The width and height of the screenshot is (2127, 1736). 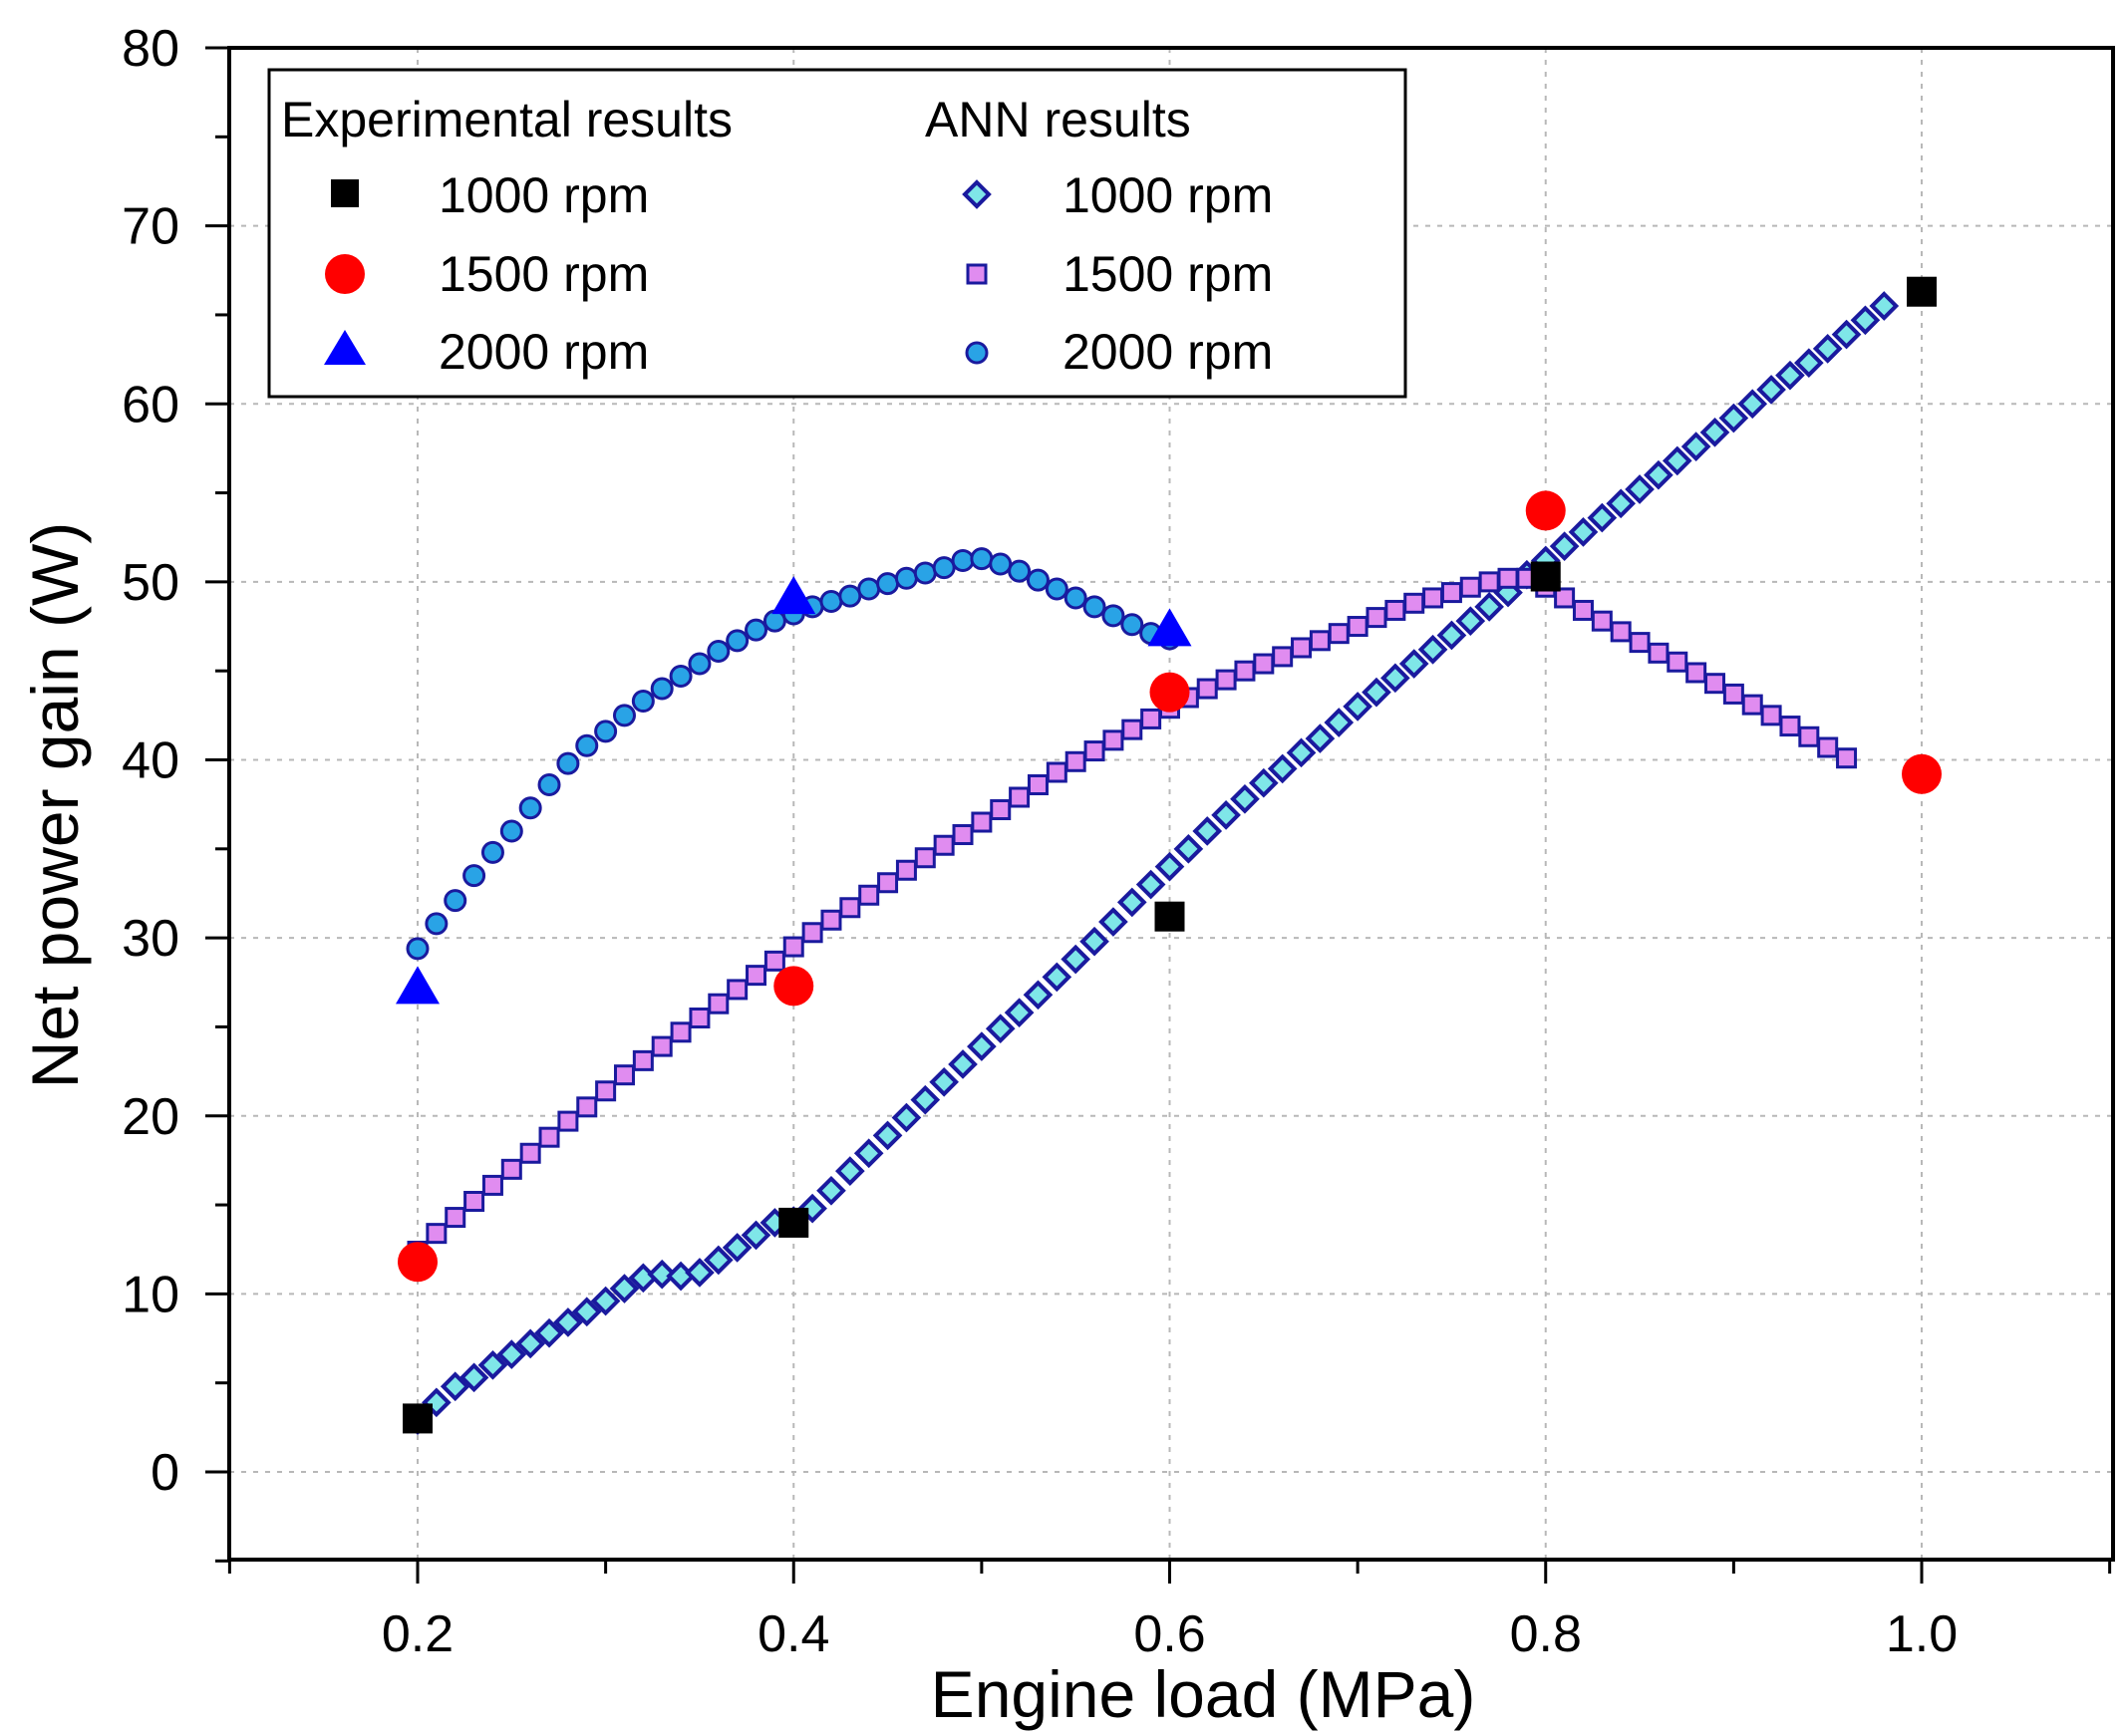 What do you see at coordinates (1169, 1634) in the screenshot?
I see `x-tick-label: 0.6` at bounding box center [1169, 1634].